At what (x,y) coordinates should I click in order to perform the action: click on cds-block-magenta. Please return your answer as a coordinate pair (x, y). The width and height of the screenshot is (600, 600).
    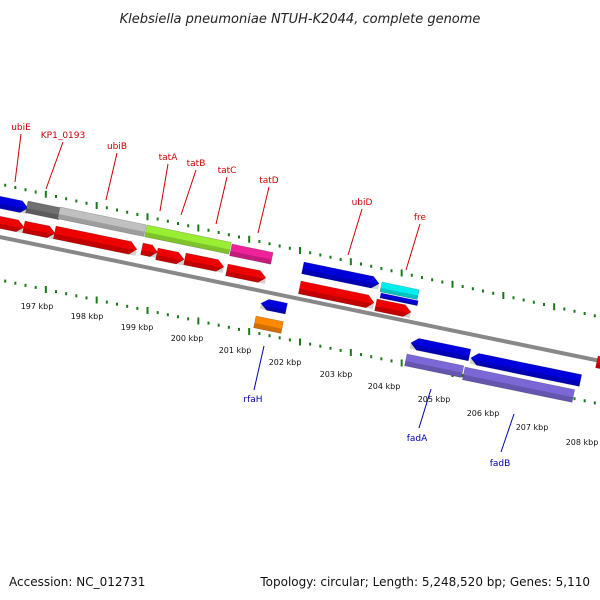
    Looking at the image, I should click on (251, 254).